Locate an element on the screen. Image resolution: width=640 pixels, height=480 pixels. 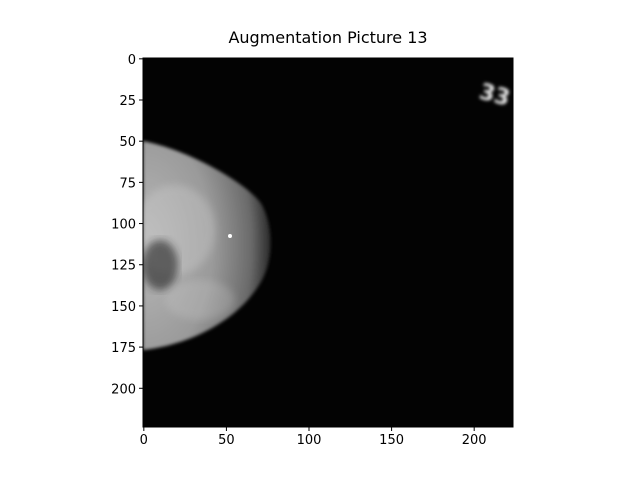
y-tick-label: 200 is located at coordinates (123, 389).